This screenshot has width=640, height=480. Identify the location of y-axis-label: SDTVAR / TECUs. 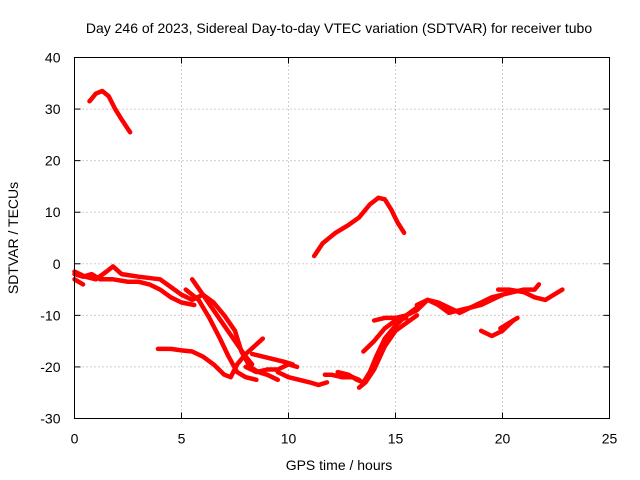
(13, 238).